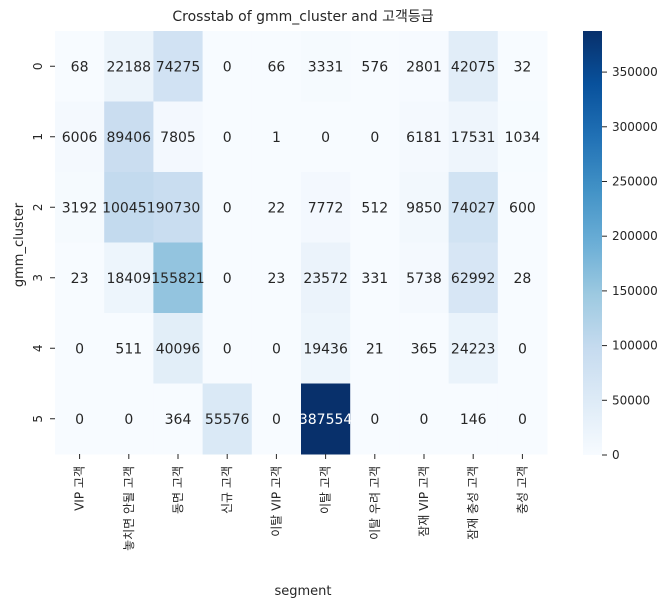  I want to click on cell-value-label: 66, so click(276, 67).